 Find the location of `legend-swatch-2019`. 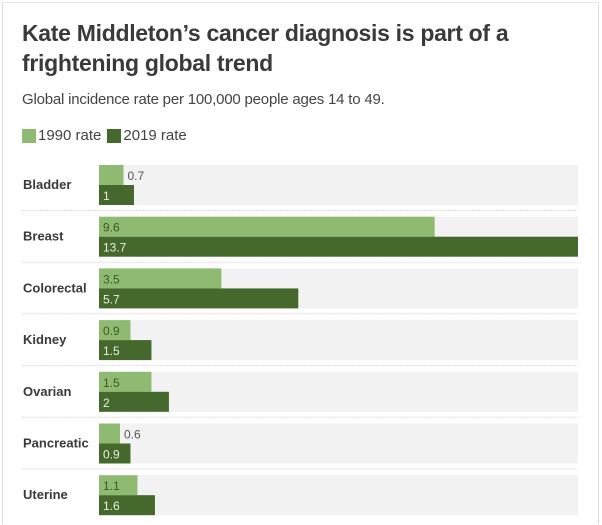

legend-swatch-2019 is located at coordinates (114, 135).